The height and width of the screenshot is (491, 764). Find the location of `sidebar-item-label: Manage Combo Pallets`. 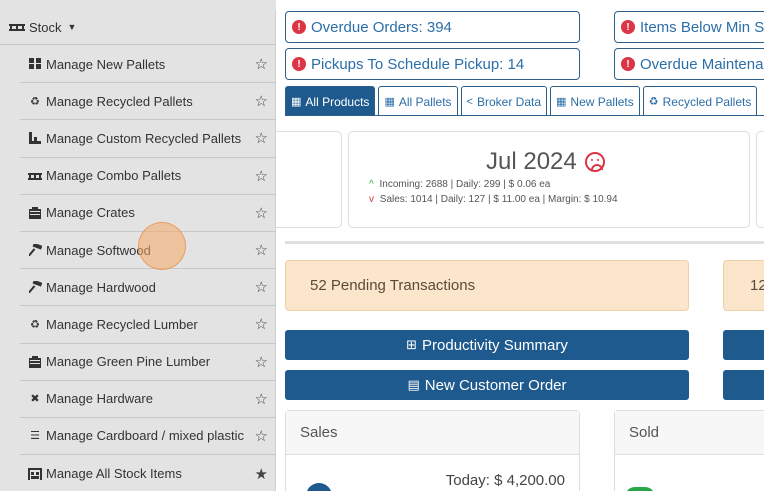

sidebar-item-label: Manage Combo Pallets is located at coordinates (114, 176).